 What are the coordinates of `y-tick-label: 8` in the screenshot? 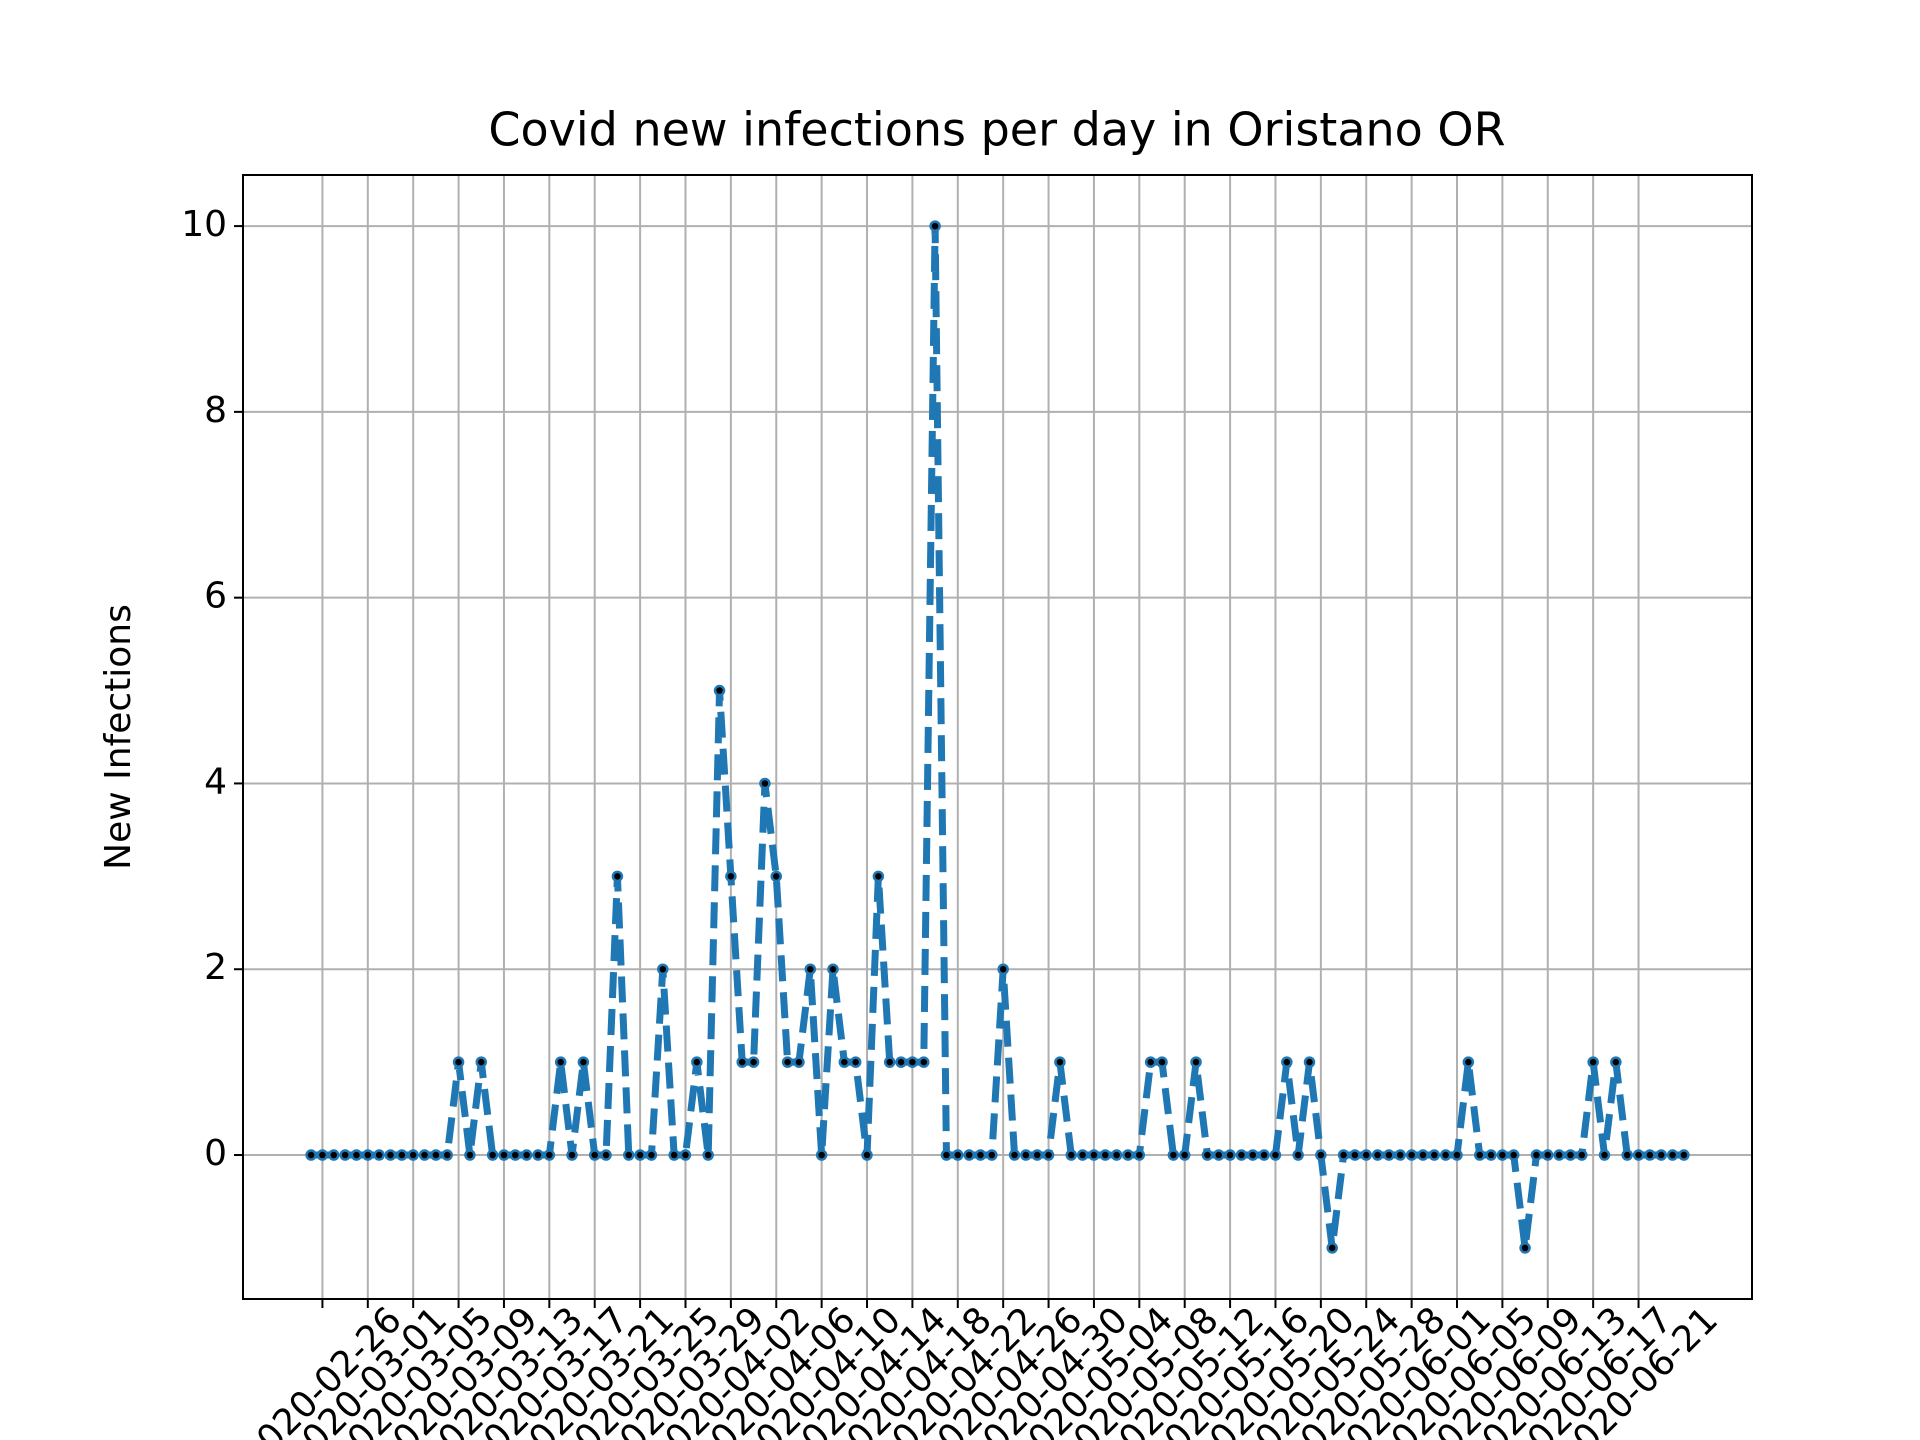 It's located at (215, 410).